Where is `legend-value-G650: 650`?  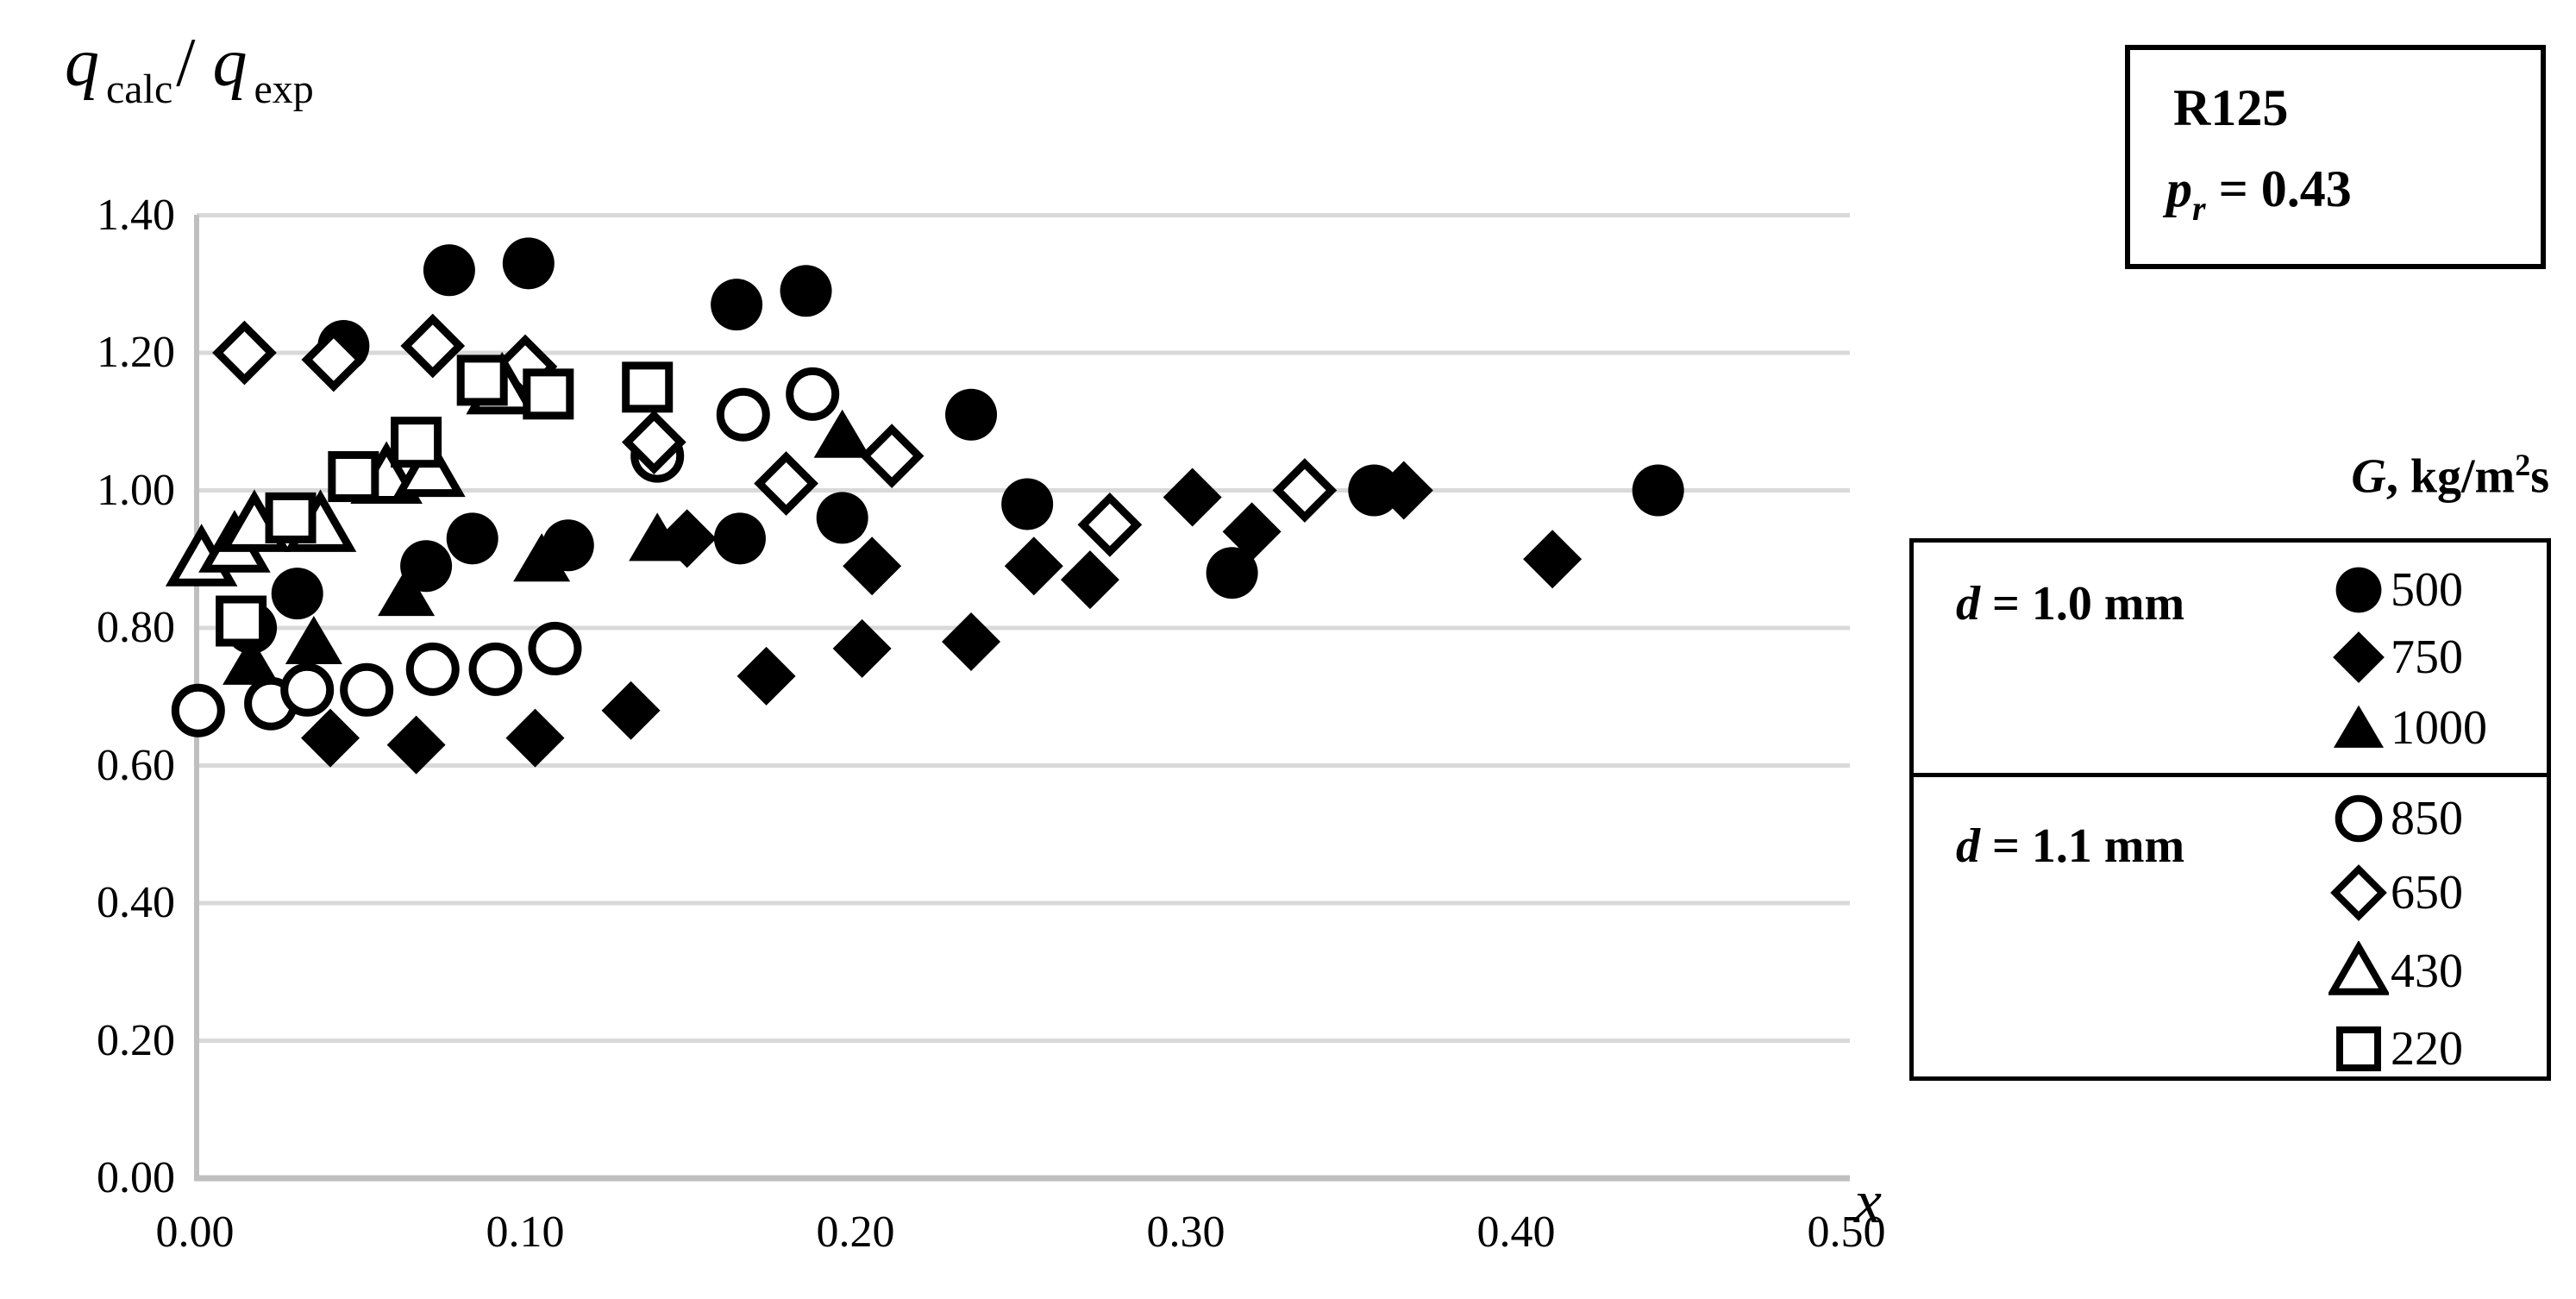 legend-value-G650: 650 is located at coordinates (2427, 893).